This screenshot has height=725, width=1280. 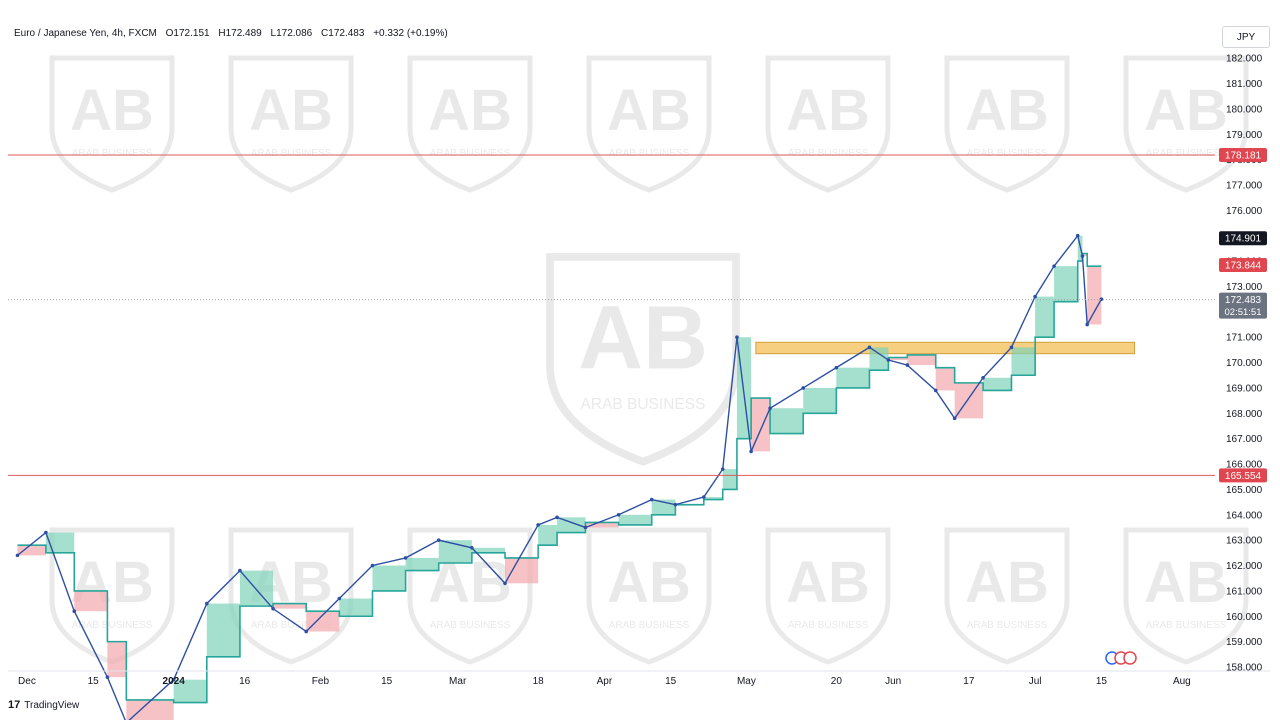 I want to click on countdown-tag: 02:51:51, so click(x=1243, y=312).